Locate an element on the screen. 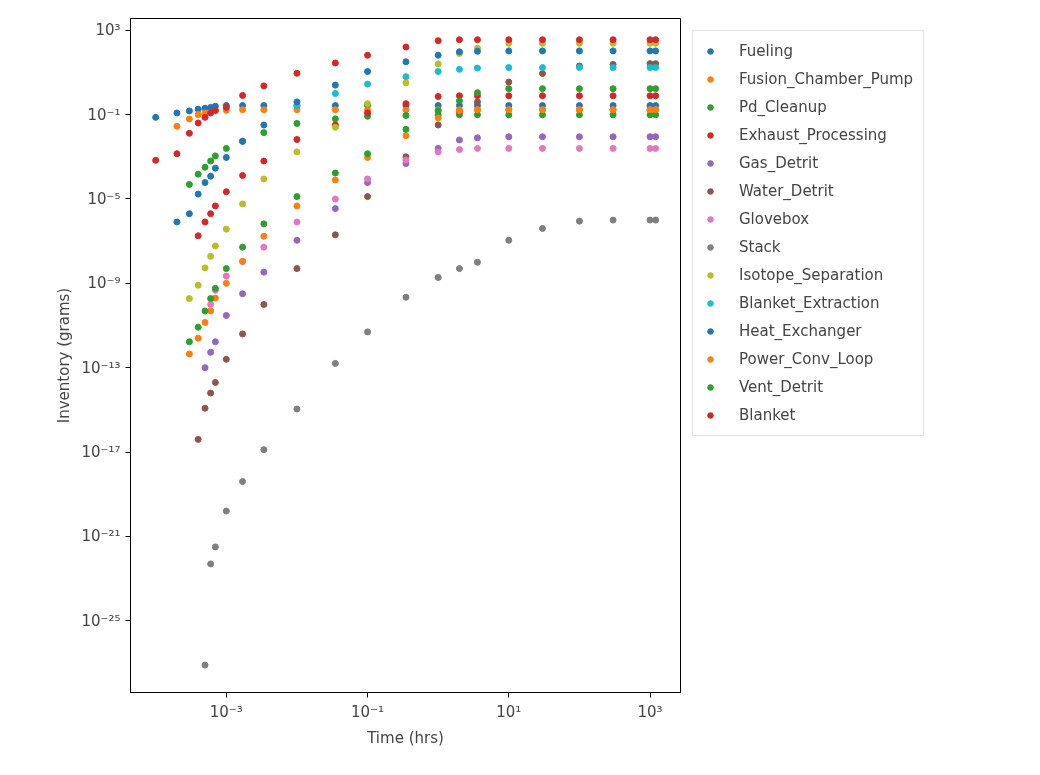 This screenshot has height=775, width=1040. y-axis-title: Inventory (grams) is located at coordinates (64, 355).